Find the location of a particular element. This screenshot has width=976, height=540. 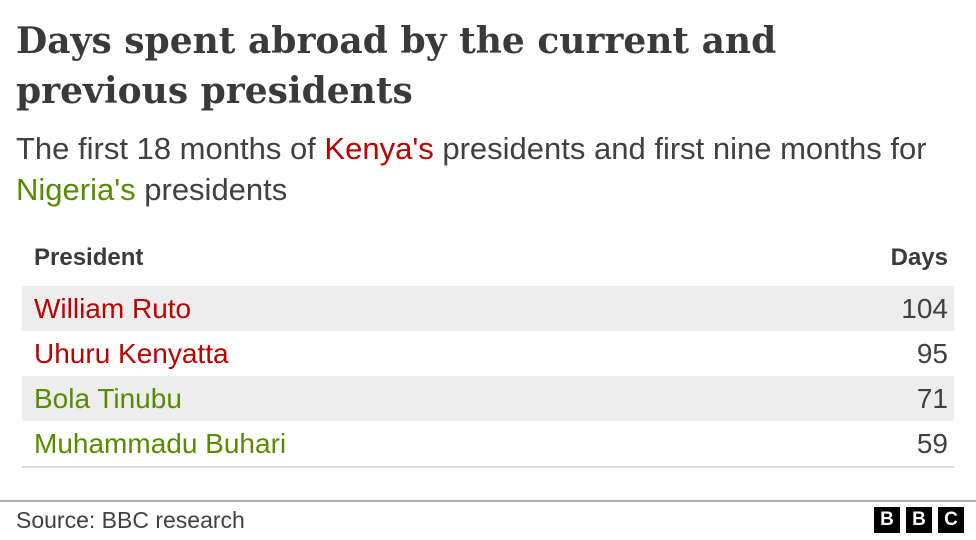

table-row: Bola Tinubu 71 is located at coordinates (488, 398).